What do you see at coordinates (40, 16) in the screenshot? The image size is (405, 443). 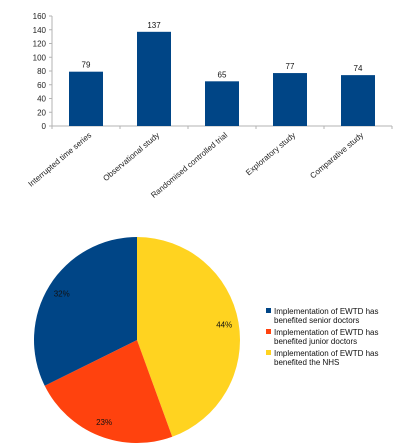 I see `y-tick-label: 160` at bounding box center [40, 16].